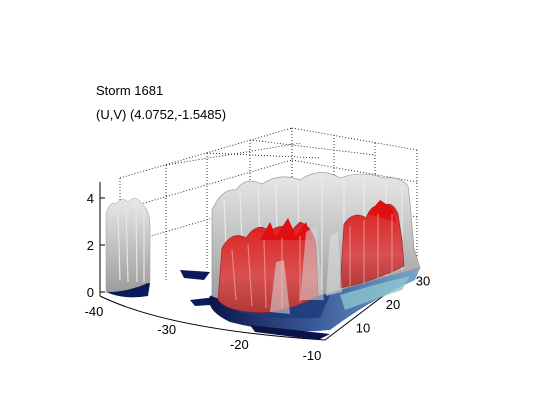 The height and width of the screenshot is (405, 533). Describe the element at coordinates (90, 245) in the screenshot. I see `z-tick-label-1: 2` at that location.